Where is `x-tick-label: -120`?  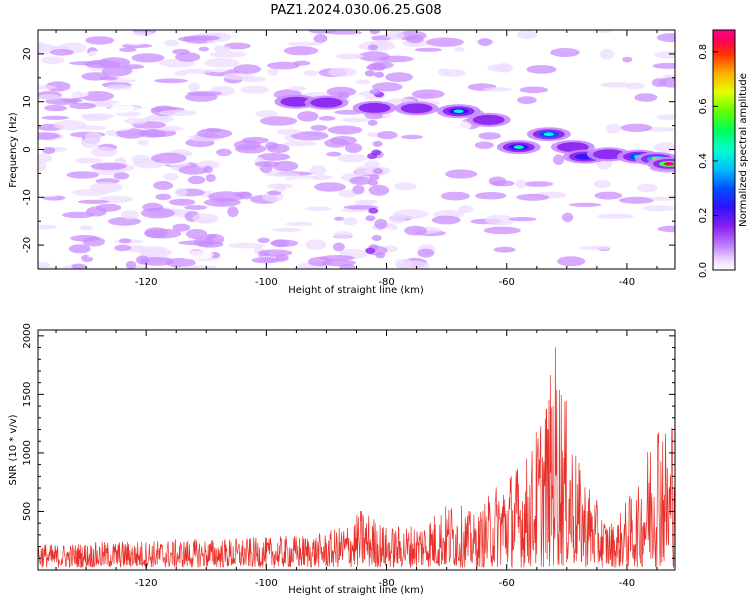
x-tick-label: -120 is located at coordinates (146, 282).